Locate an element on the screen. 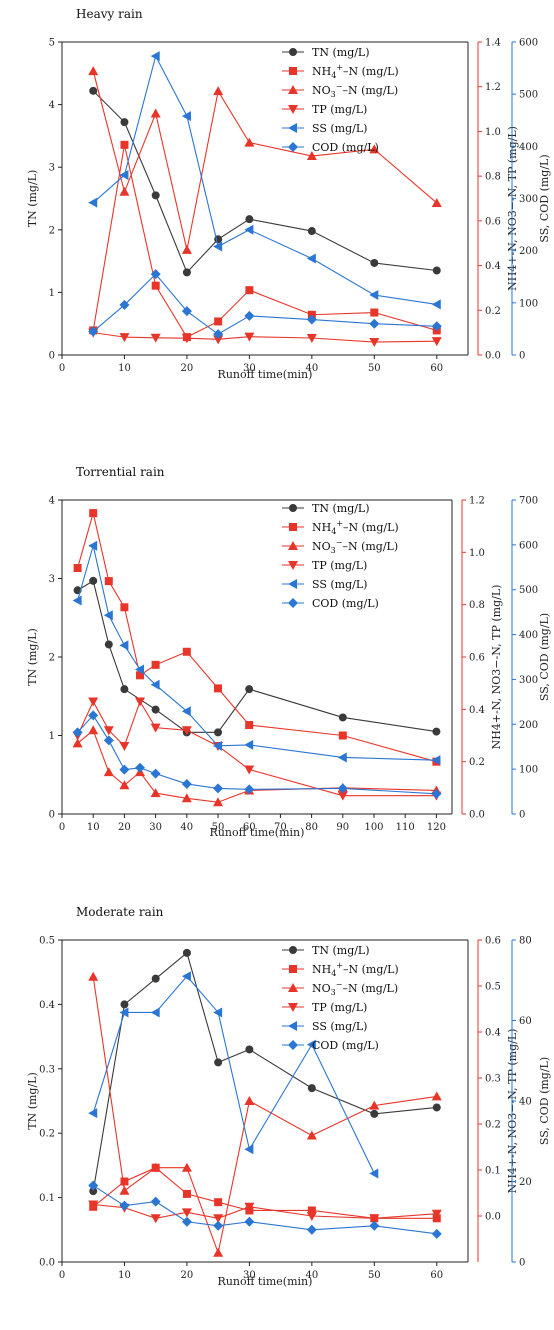 This screenshot has height=1330, width=554. mid-axis-tick-label: 0.1 is located at coordinates (493, 1171).